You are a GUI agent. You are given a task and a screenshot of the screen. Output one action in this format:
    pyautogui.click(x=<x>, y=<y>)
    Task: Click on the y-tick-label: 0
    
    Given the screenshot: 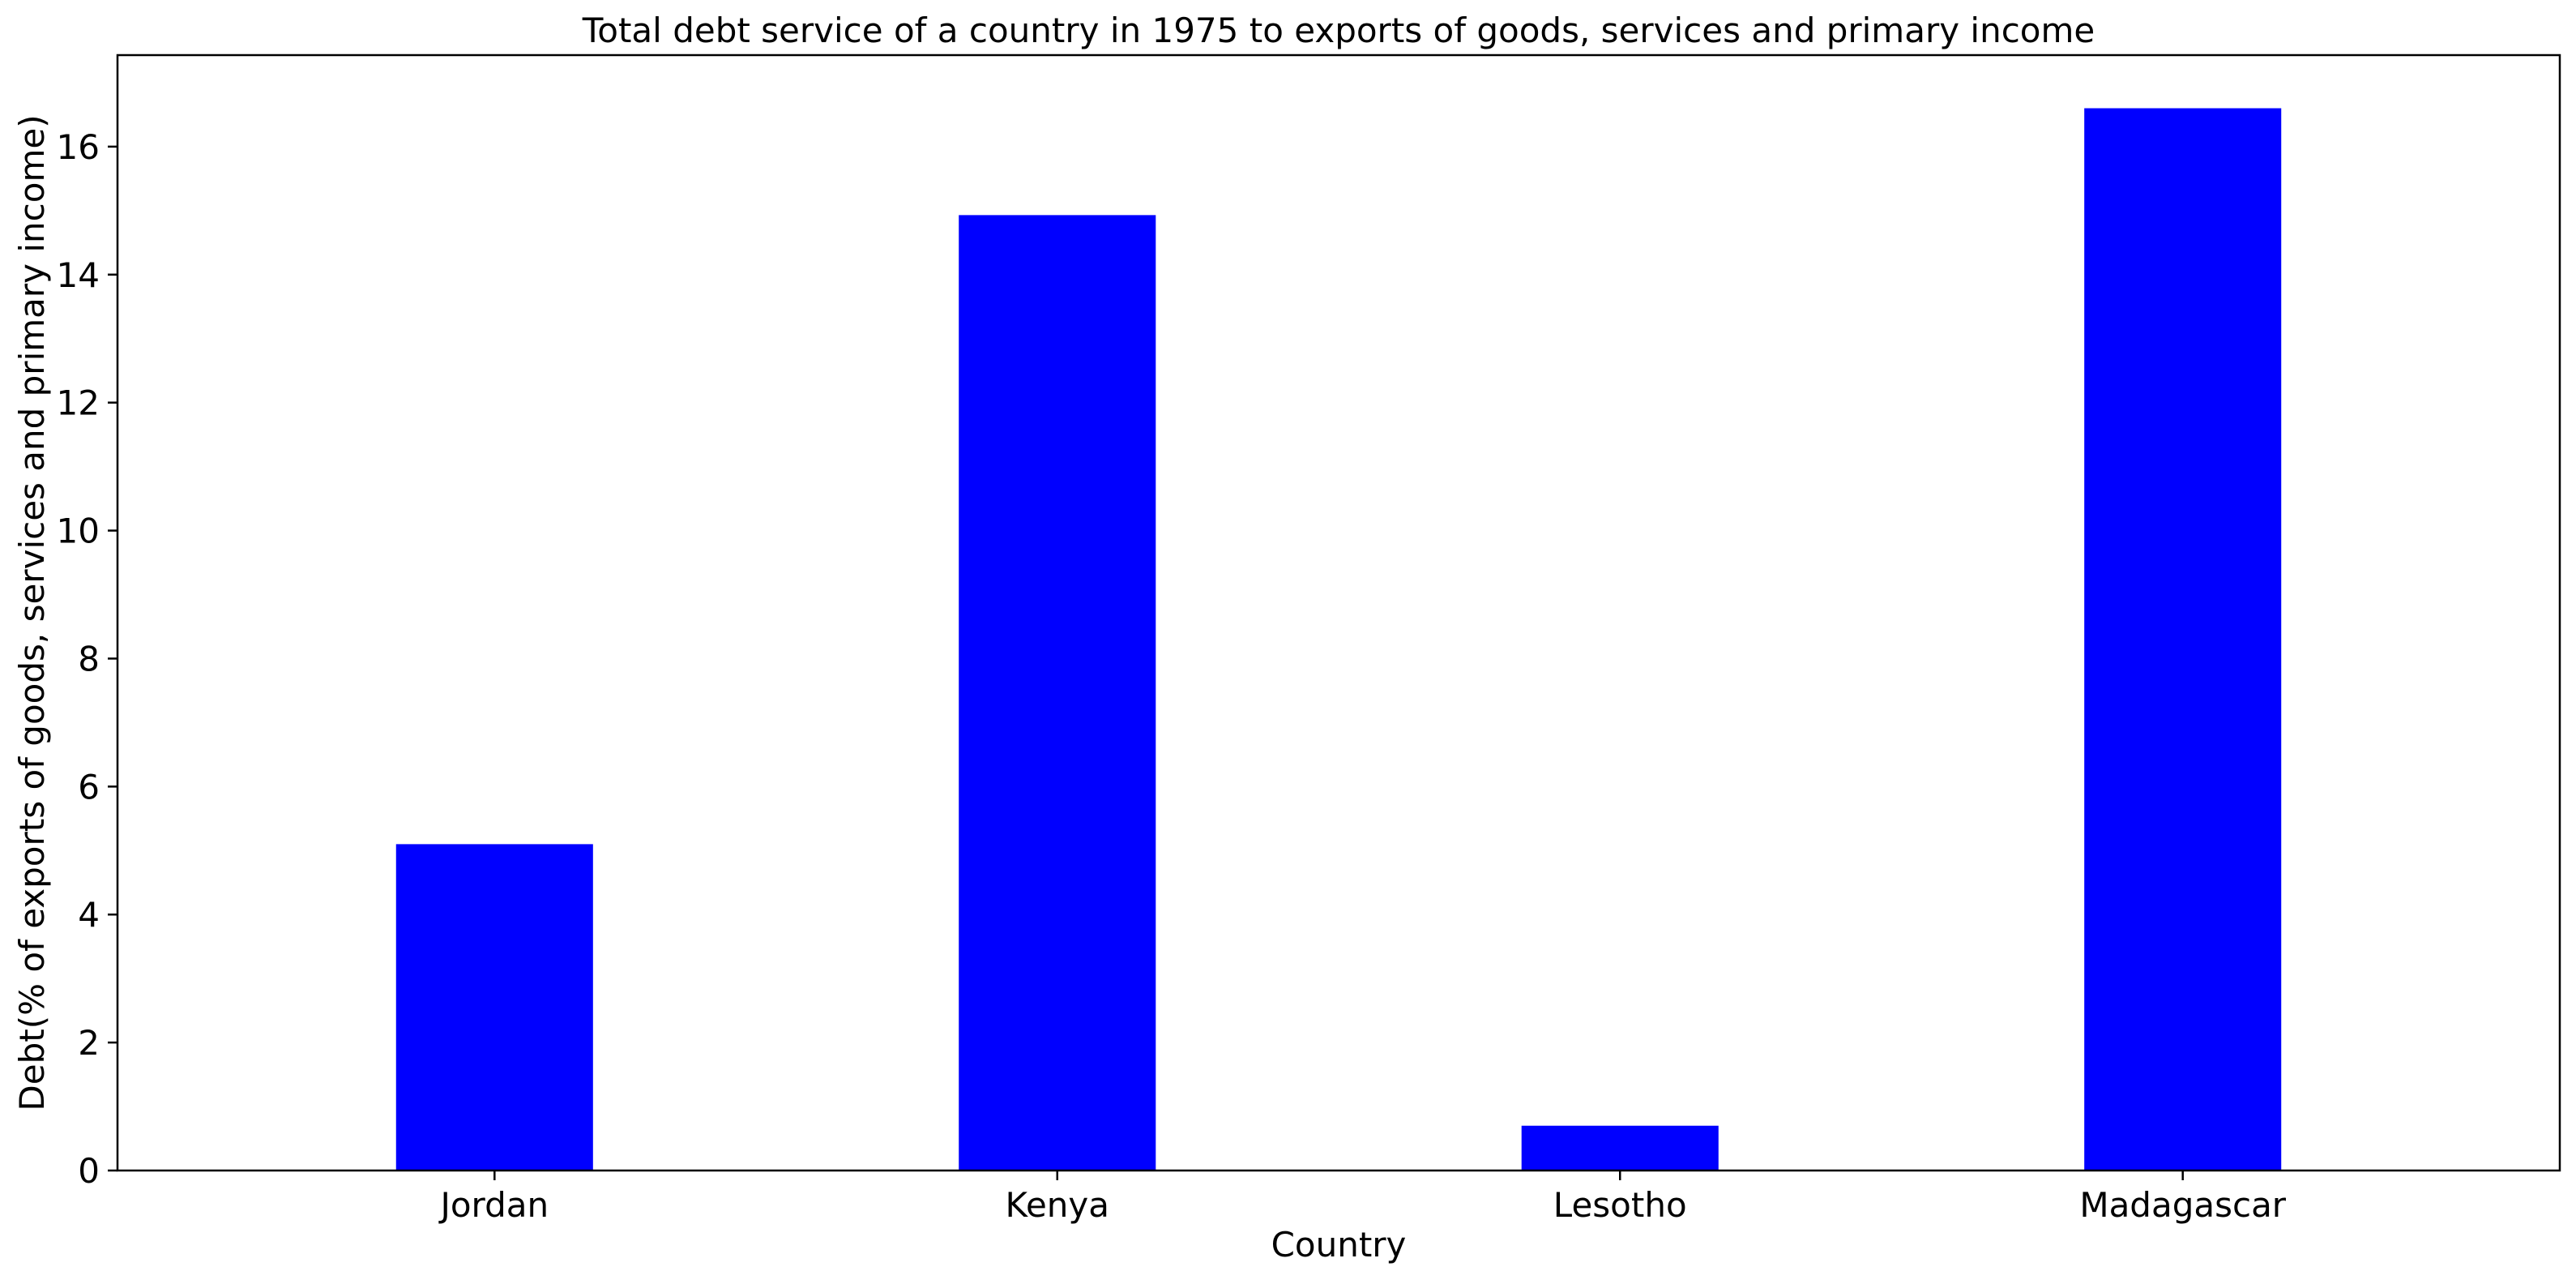 What is the action you would take?
    pyautogui.click(x=89, y=1171)
    